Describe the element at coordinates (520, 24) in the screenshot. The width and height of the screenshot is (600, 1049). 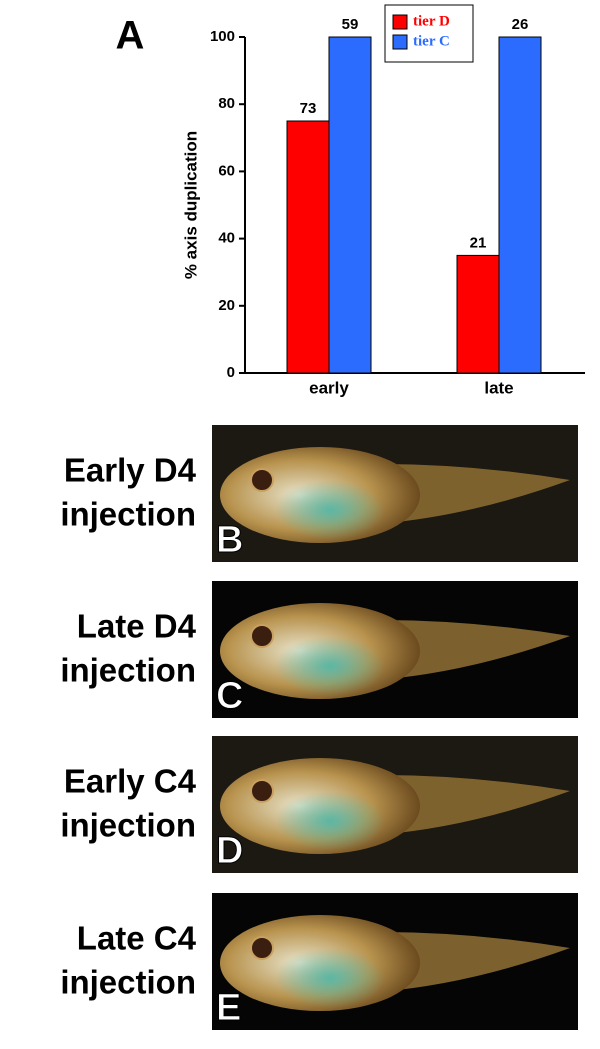
I see `count-label: 26` at that location.